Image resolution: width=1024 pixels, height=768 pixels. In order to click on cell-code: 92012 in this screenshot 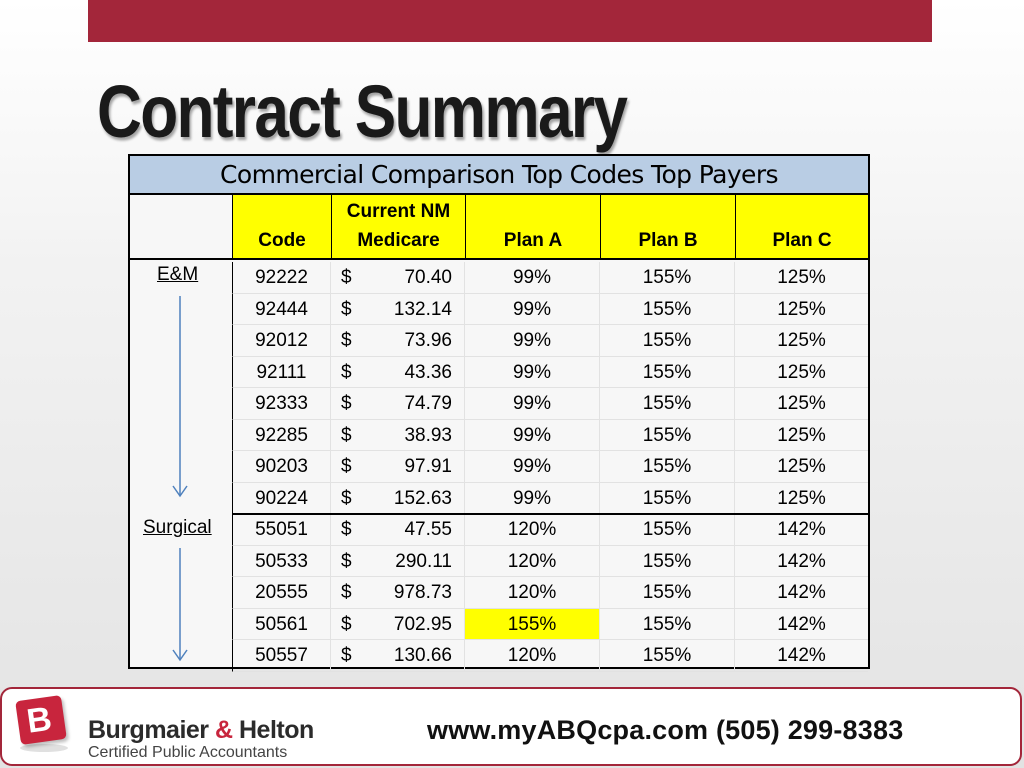, I will do `click(281, 341)`.